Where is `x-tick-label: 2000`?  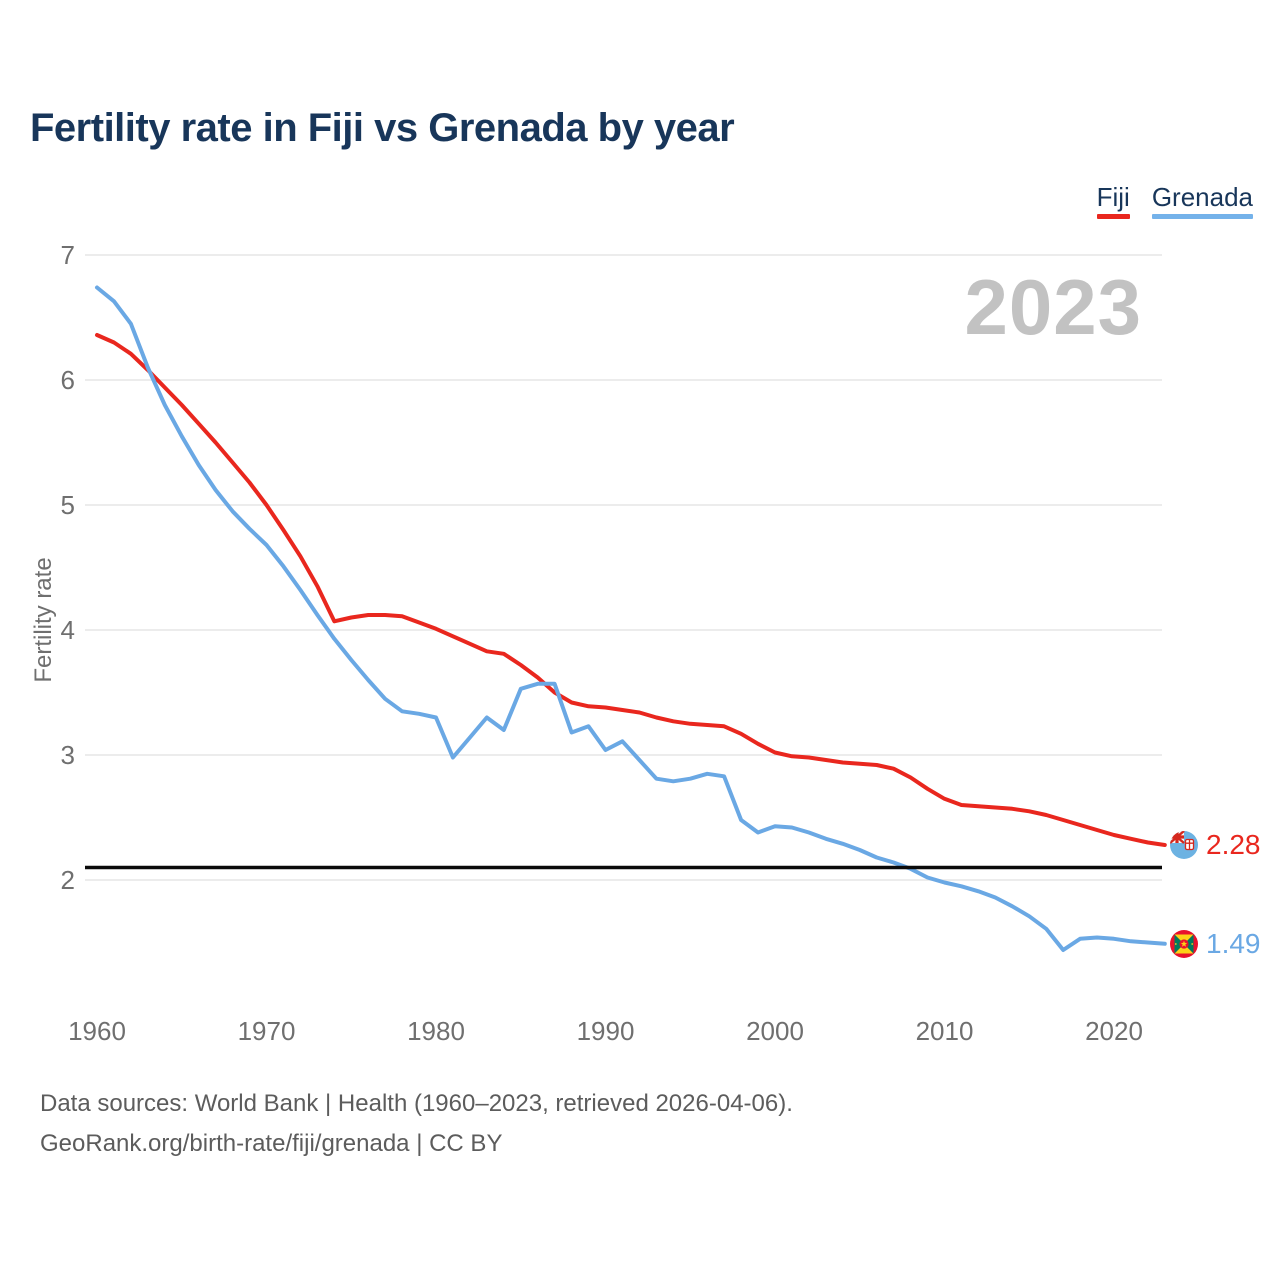
x-tick-label: 2000 is located at coordinates (775, 1031).